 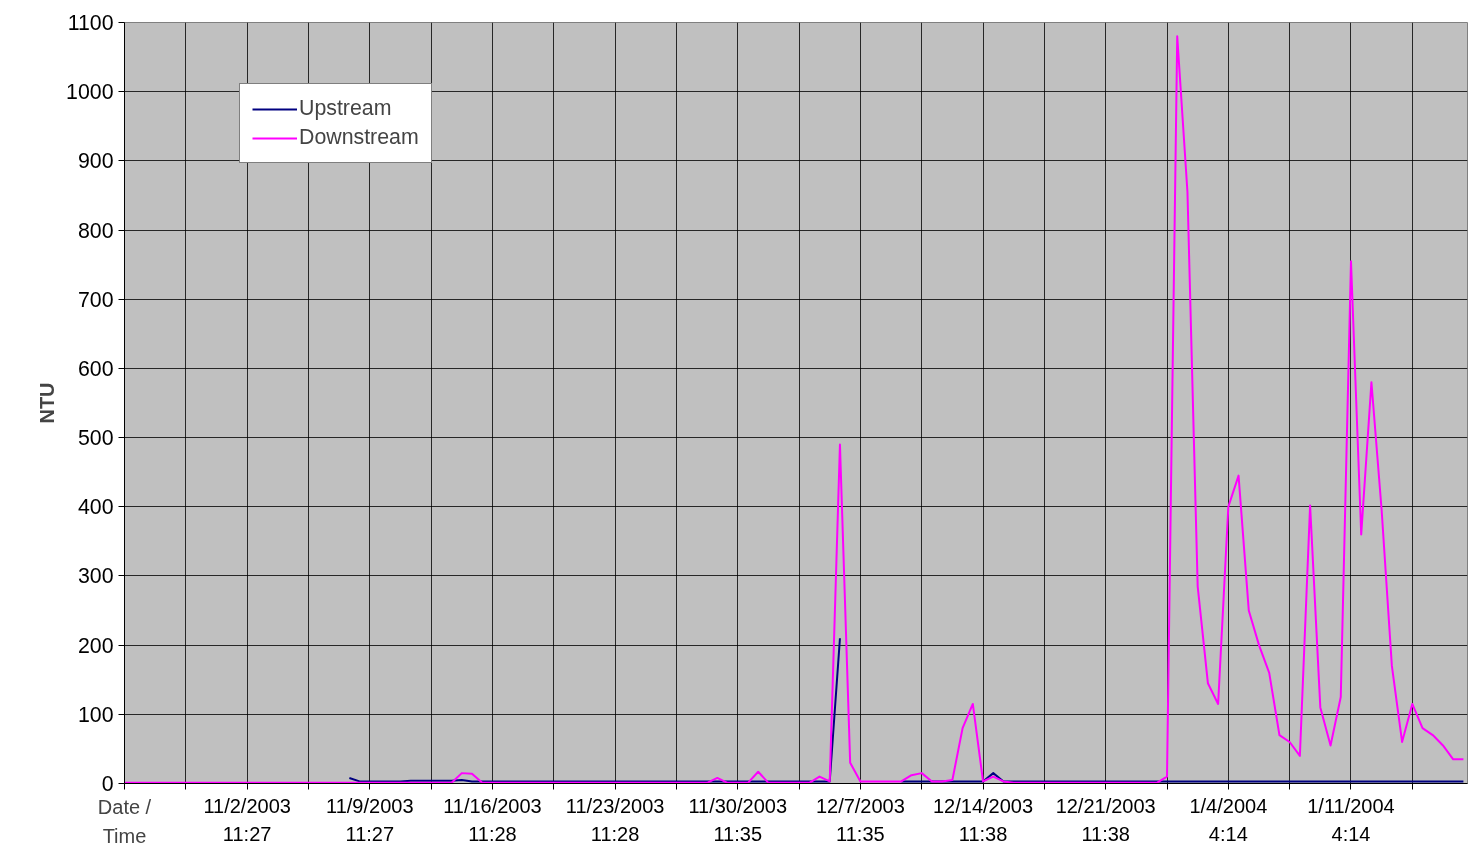 What do you see at coordinates (1228, 820) in the screenshot?
I see `x-tick-label: 1/4/2004 4:14` at bounding box center [1228, 820].